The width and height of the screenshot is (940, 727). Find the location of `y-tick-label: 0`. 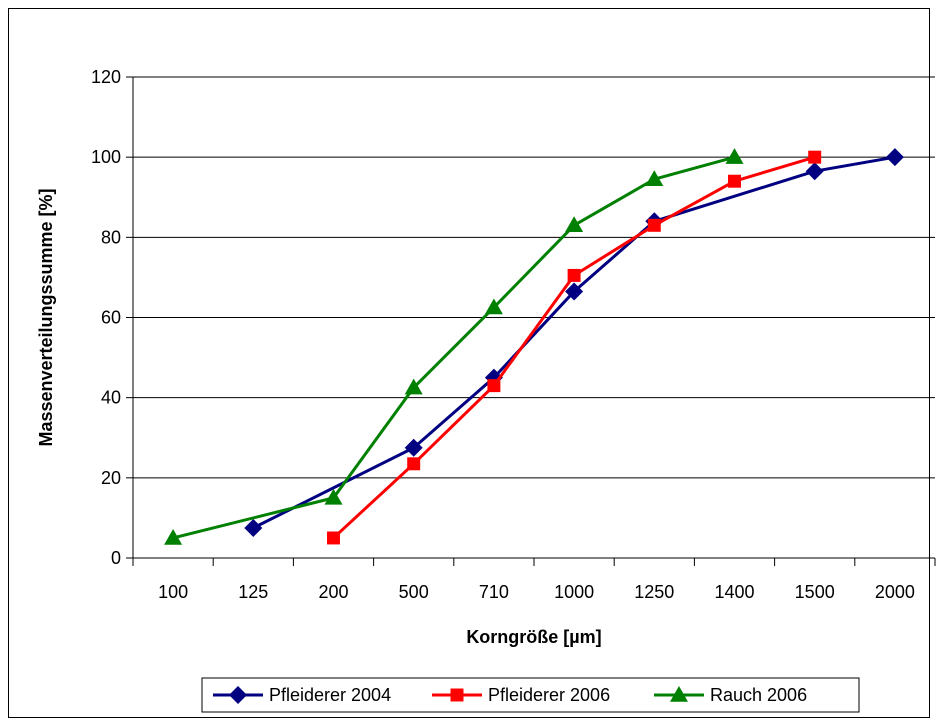

y-tick-label: 0 is located at coordinates (116, 558).